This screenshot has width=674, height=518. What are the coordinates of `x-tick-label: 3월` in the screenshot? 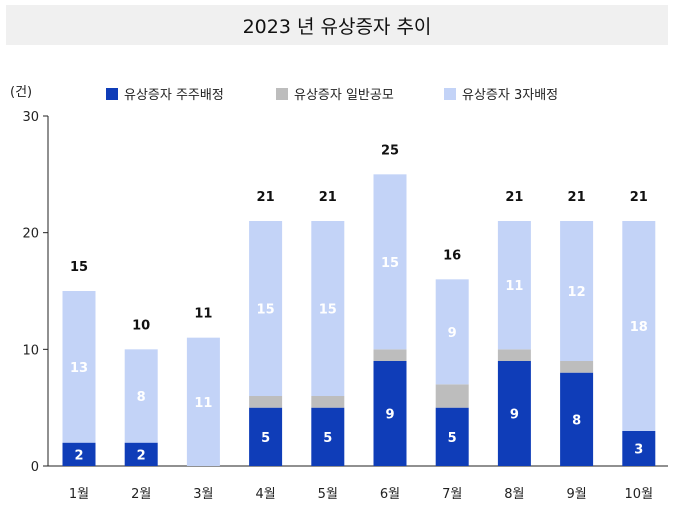 It's located at (203, 494).